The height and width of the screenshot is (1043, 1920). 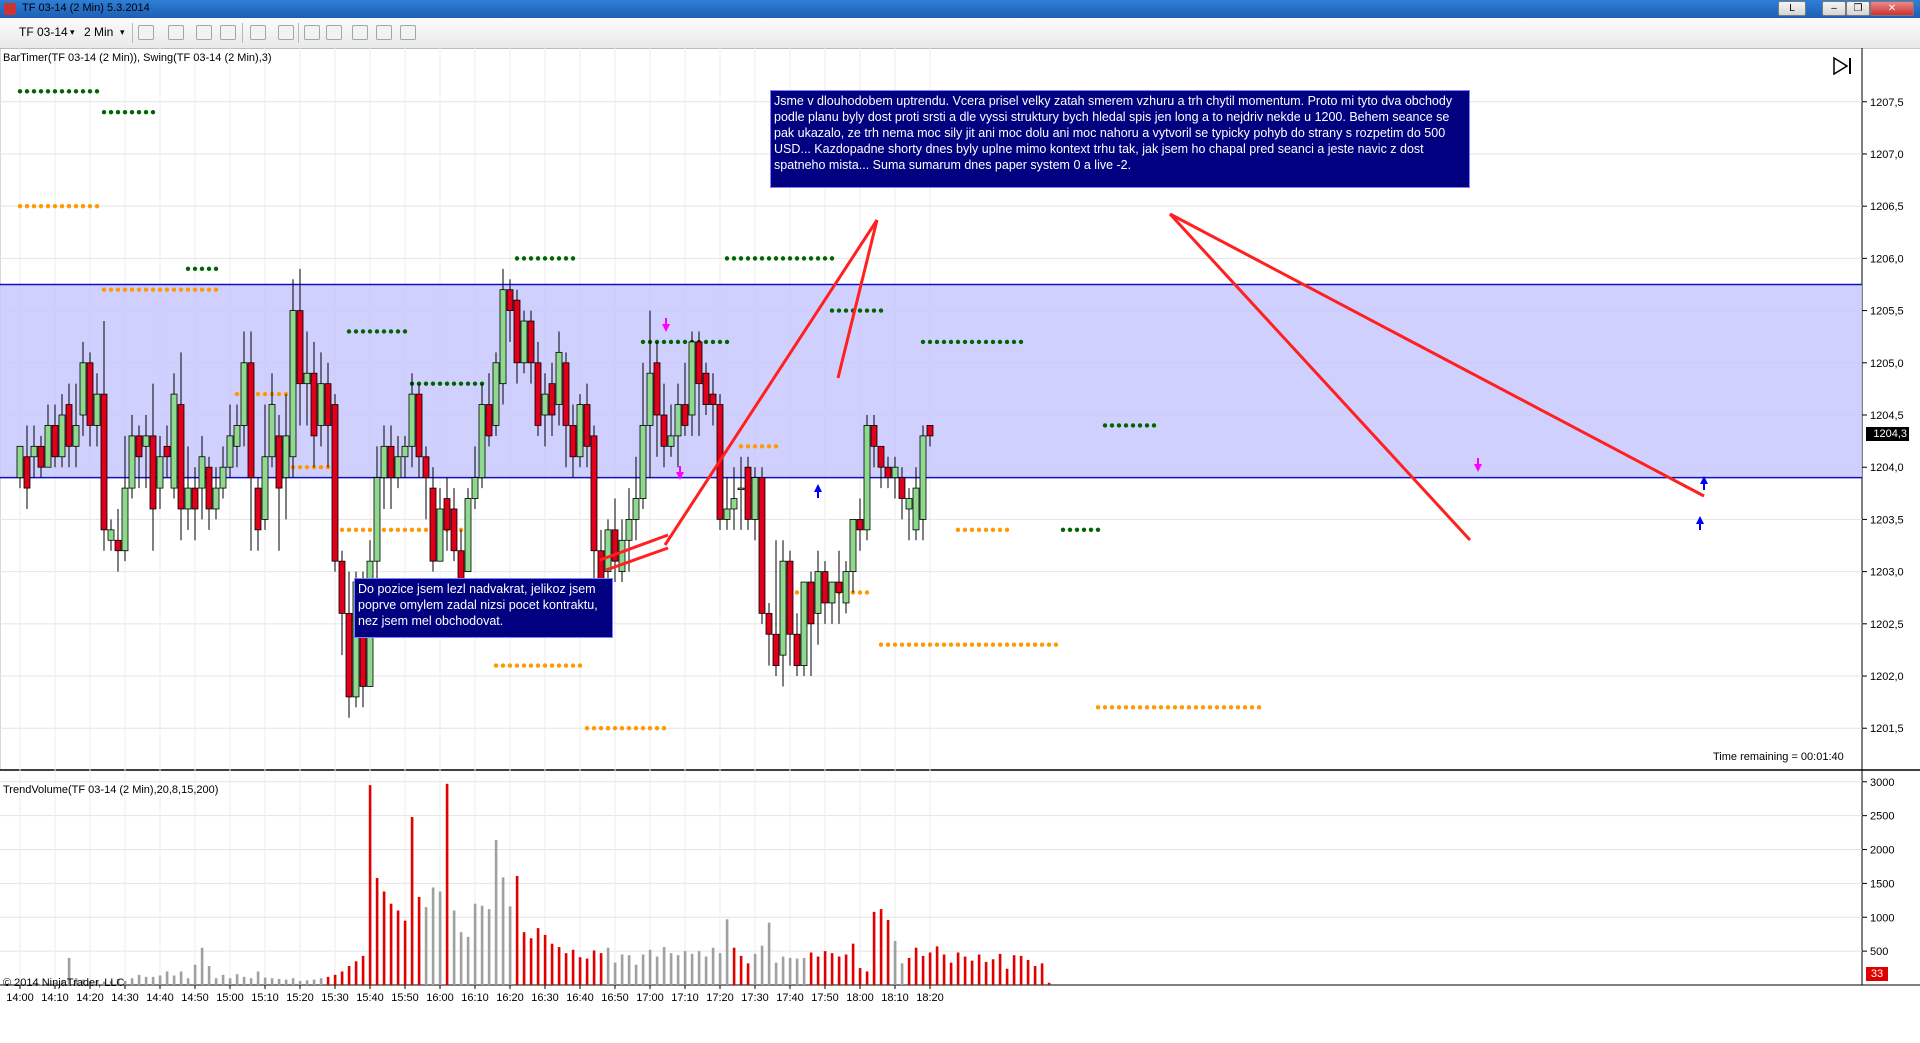 I want to click on save-template-icon, so click(x=360, y=32).